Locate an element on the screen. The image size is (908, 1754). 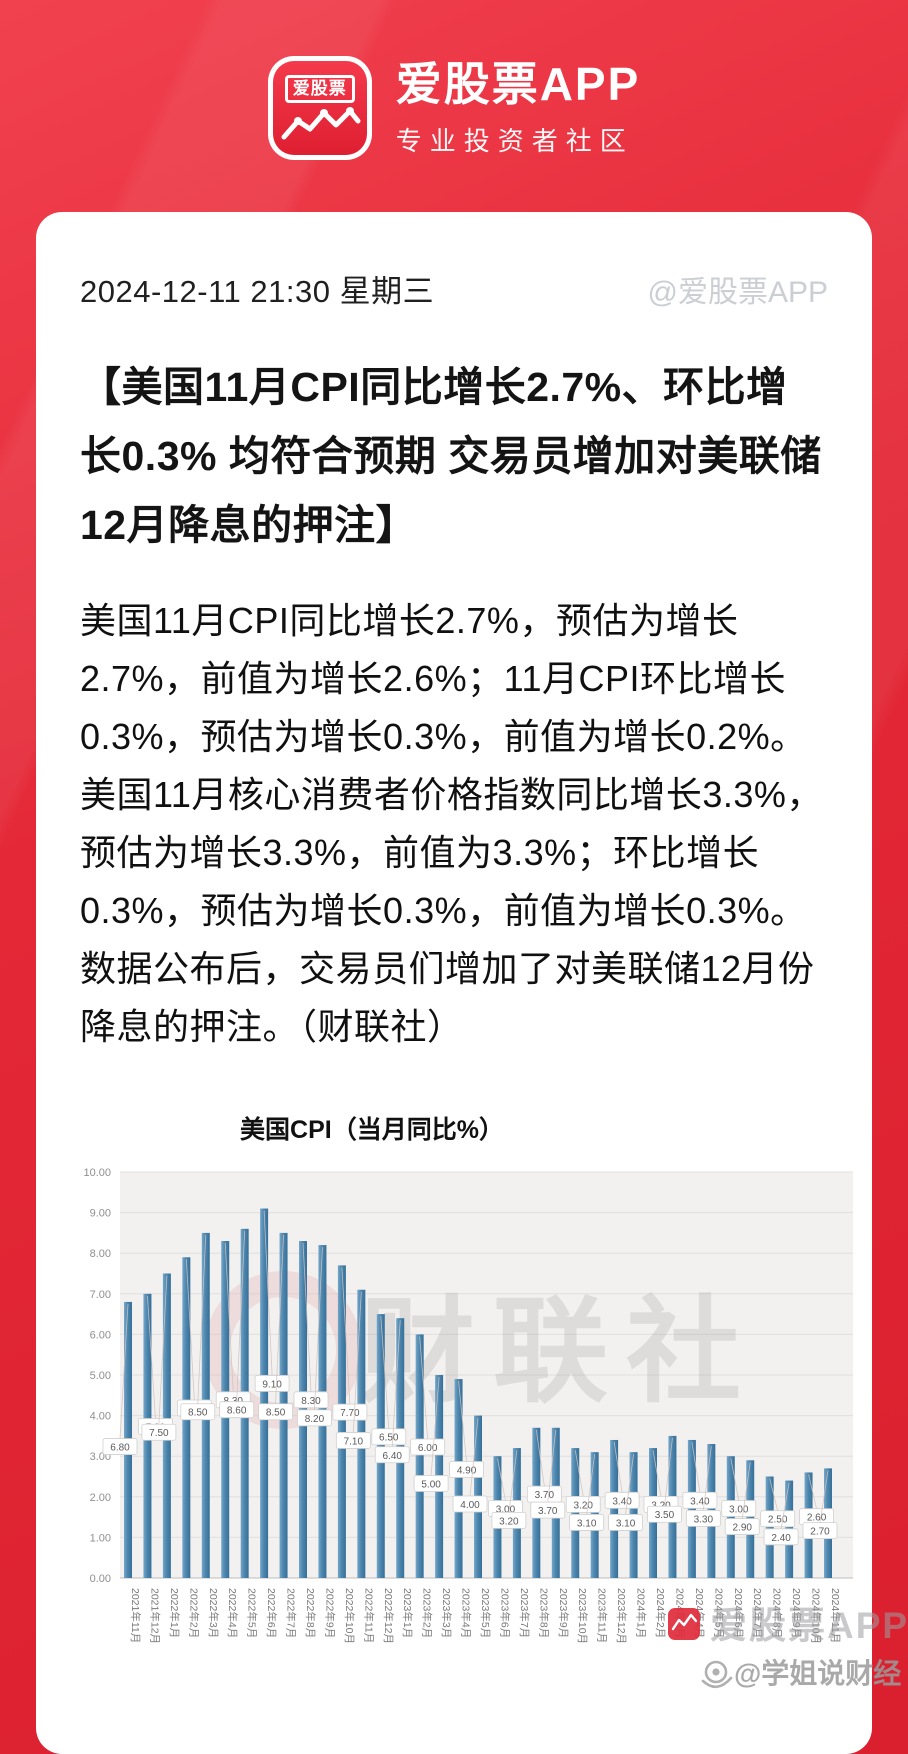
bar-value-label: 2.90 is located at coordinates (742, 1528).